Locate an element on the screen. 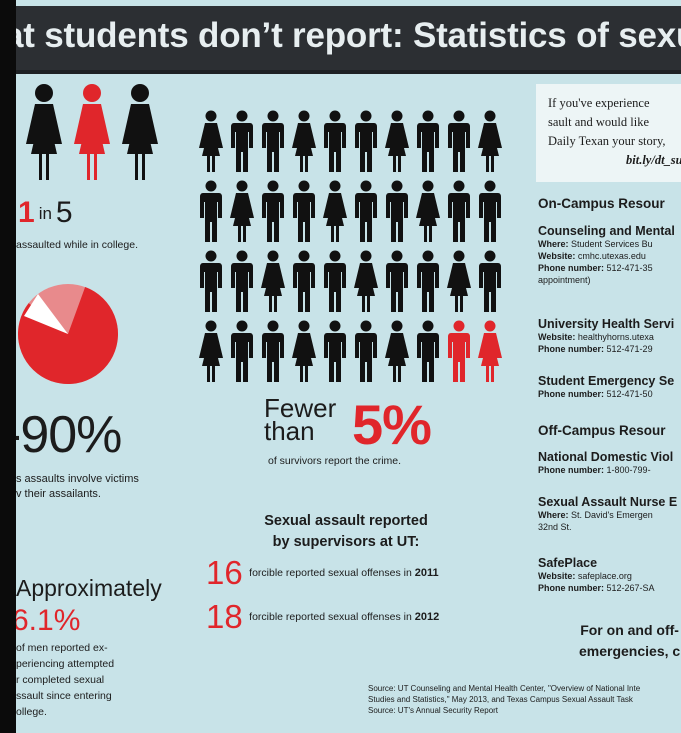 This screenshot has height=733, width=681. resource-title: Student Emergency Se is located at coordinates (606, 381).